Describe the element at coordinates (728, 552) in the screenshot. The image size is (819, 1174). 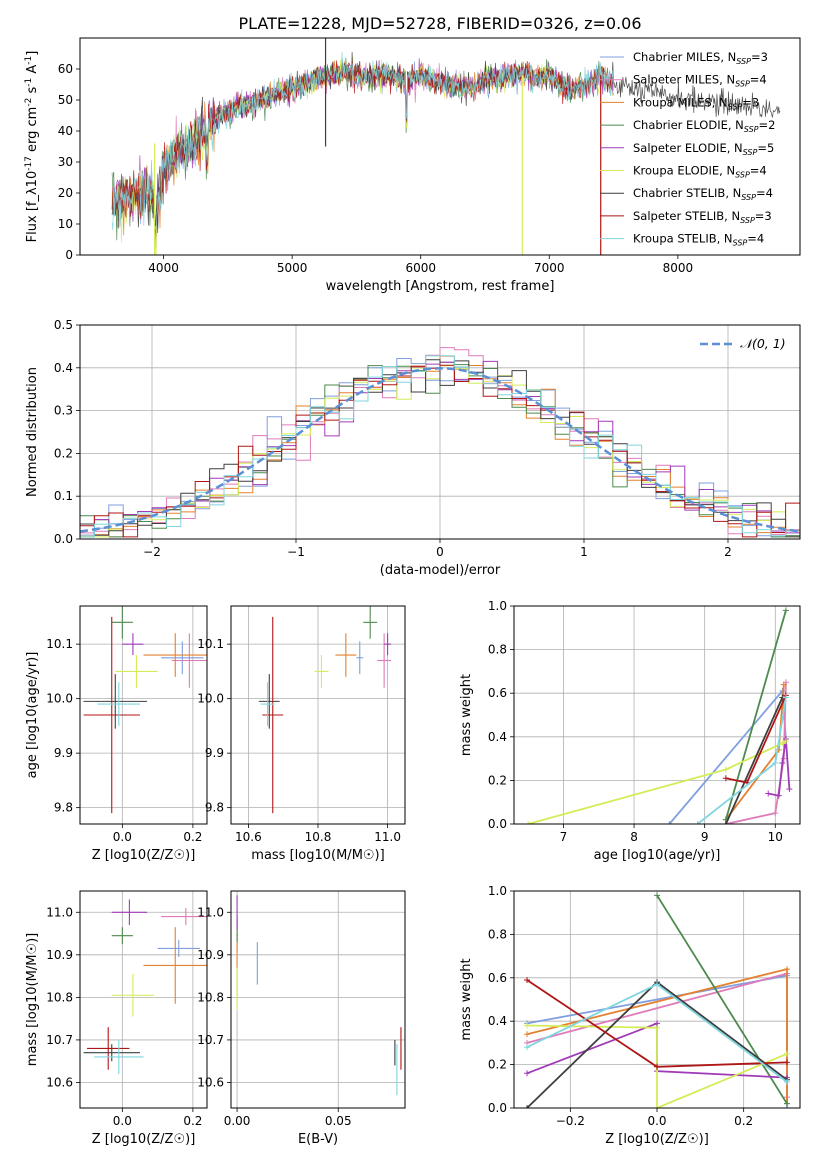
I see `x-tick-label: 2` at that location.